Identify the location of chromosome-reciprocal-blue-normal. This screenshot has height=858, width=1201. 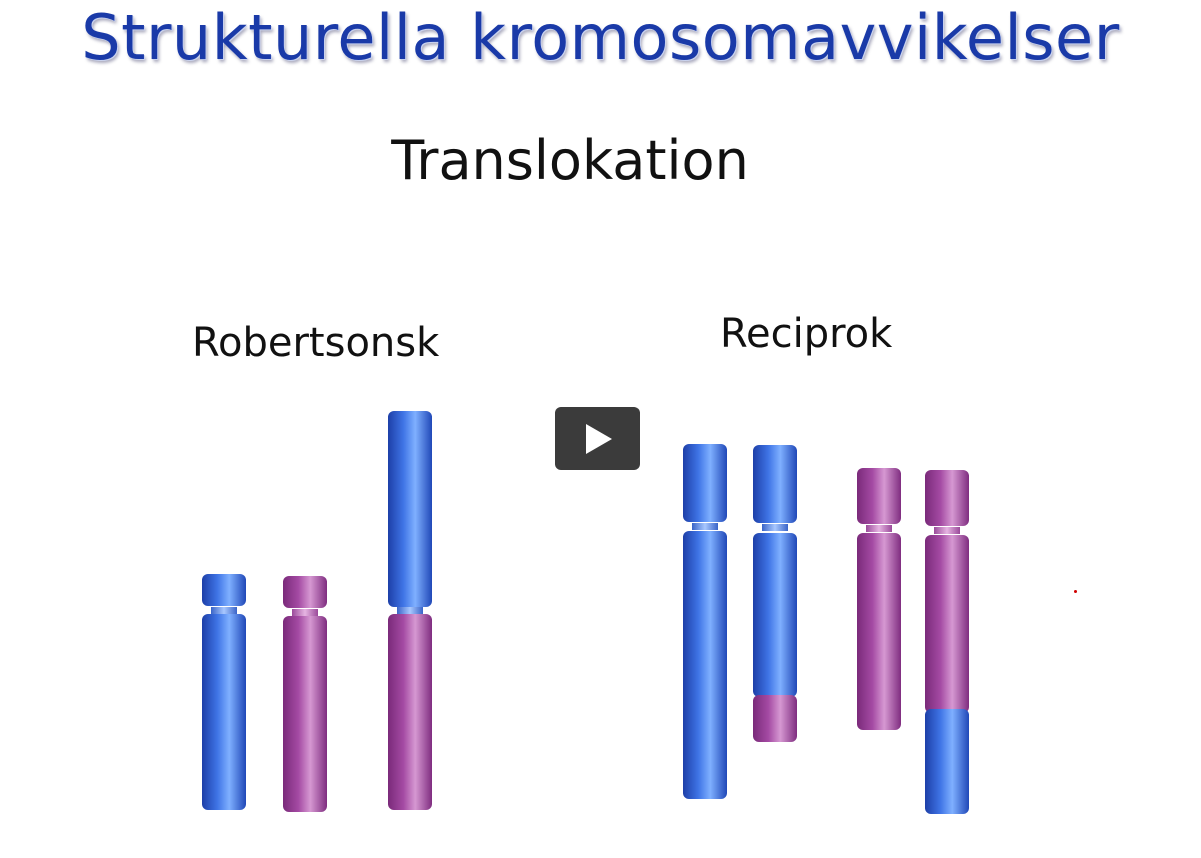
(705, 621).